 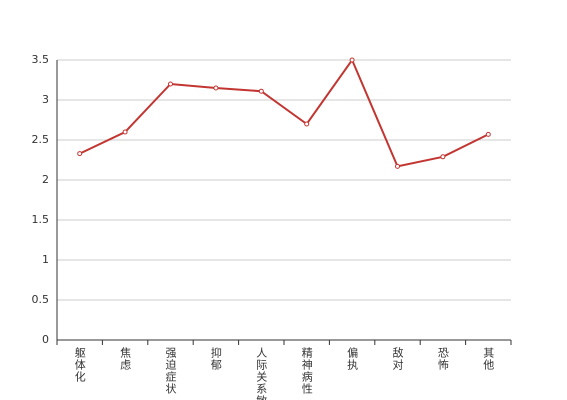 I want to click on x-tick-label: 敌对, so click(x=397, y=358).